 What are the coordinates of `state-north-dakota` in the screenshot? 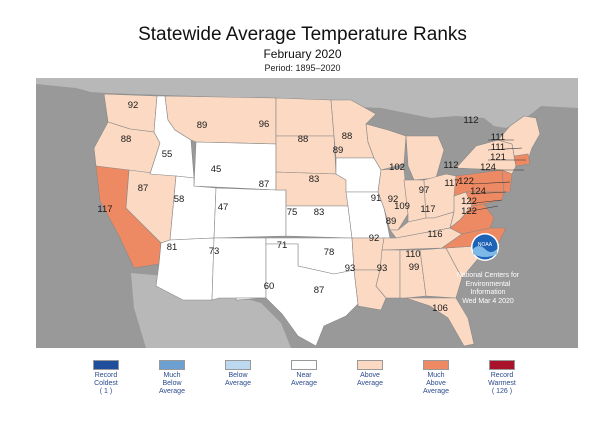 It's located at (305, 117).